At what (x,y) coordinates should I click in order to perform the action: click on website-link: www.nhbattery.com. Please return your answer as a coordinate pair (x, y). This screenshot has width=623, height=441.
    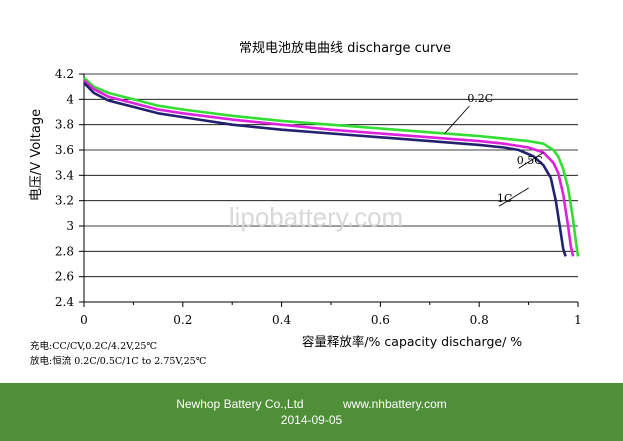
    Looking at the image, I should click on (394, 404).